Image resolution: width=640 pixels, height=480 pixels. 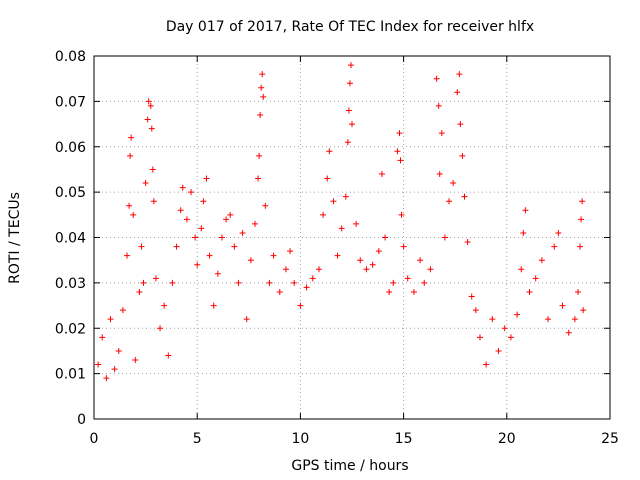 What do you see at coordinates (70, 57) in the screenshot?
I see `y-tick-label: 0.08` at bounding box center [70, 57].